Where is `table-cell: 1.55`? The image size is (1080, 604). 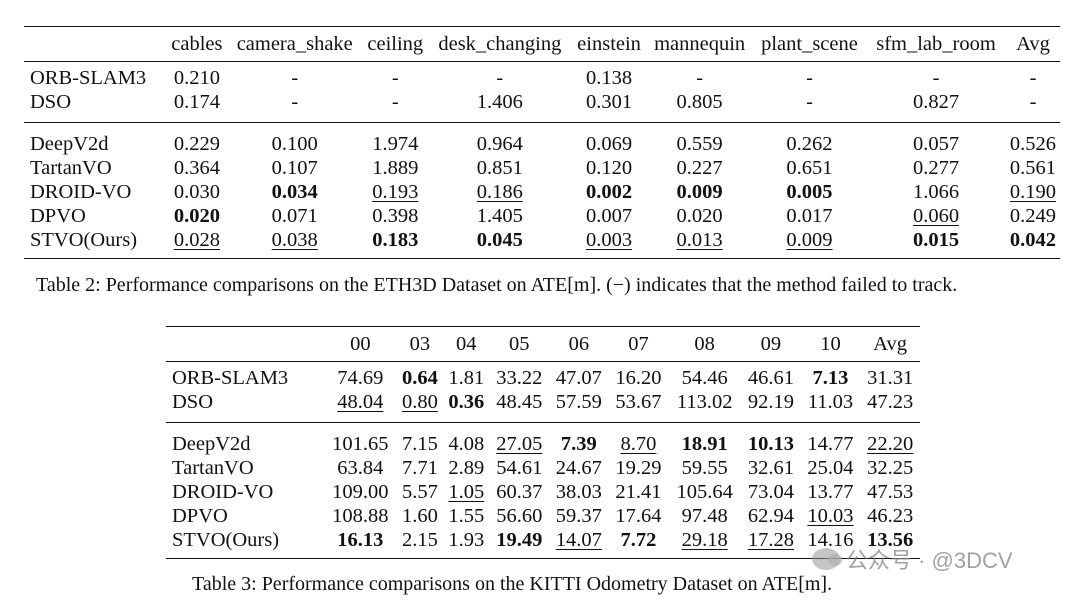
table-cell: 1.55 is located at coordinates (466, 516).